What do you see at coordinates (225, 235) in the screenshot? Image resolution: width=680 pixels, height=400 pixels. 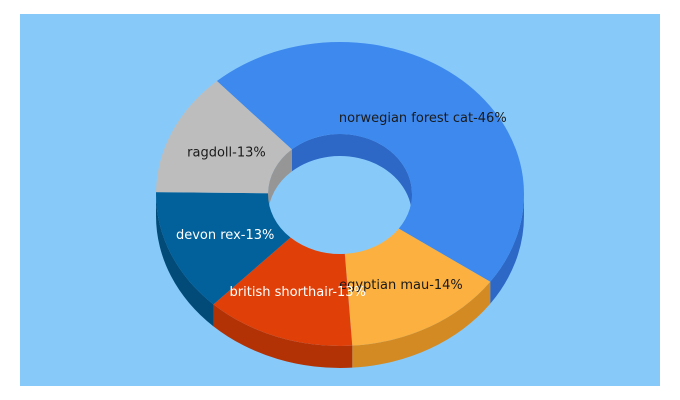 I see `slice-label-devon-rex: devon rex-13%` at bounding box center [225, 235].